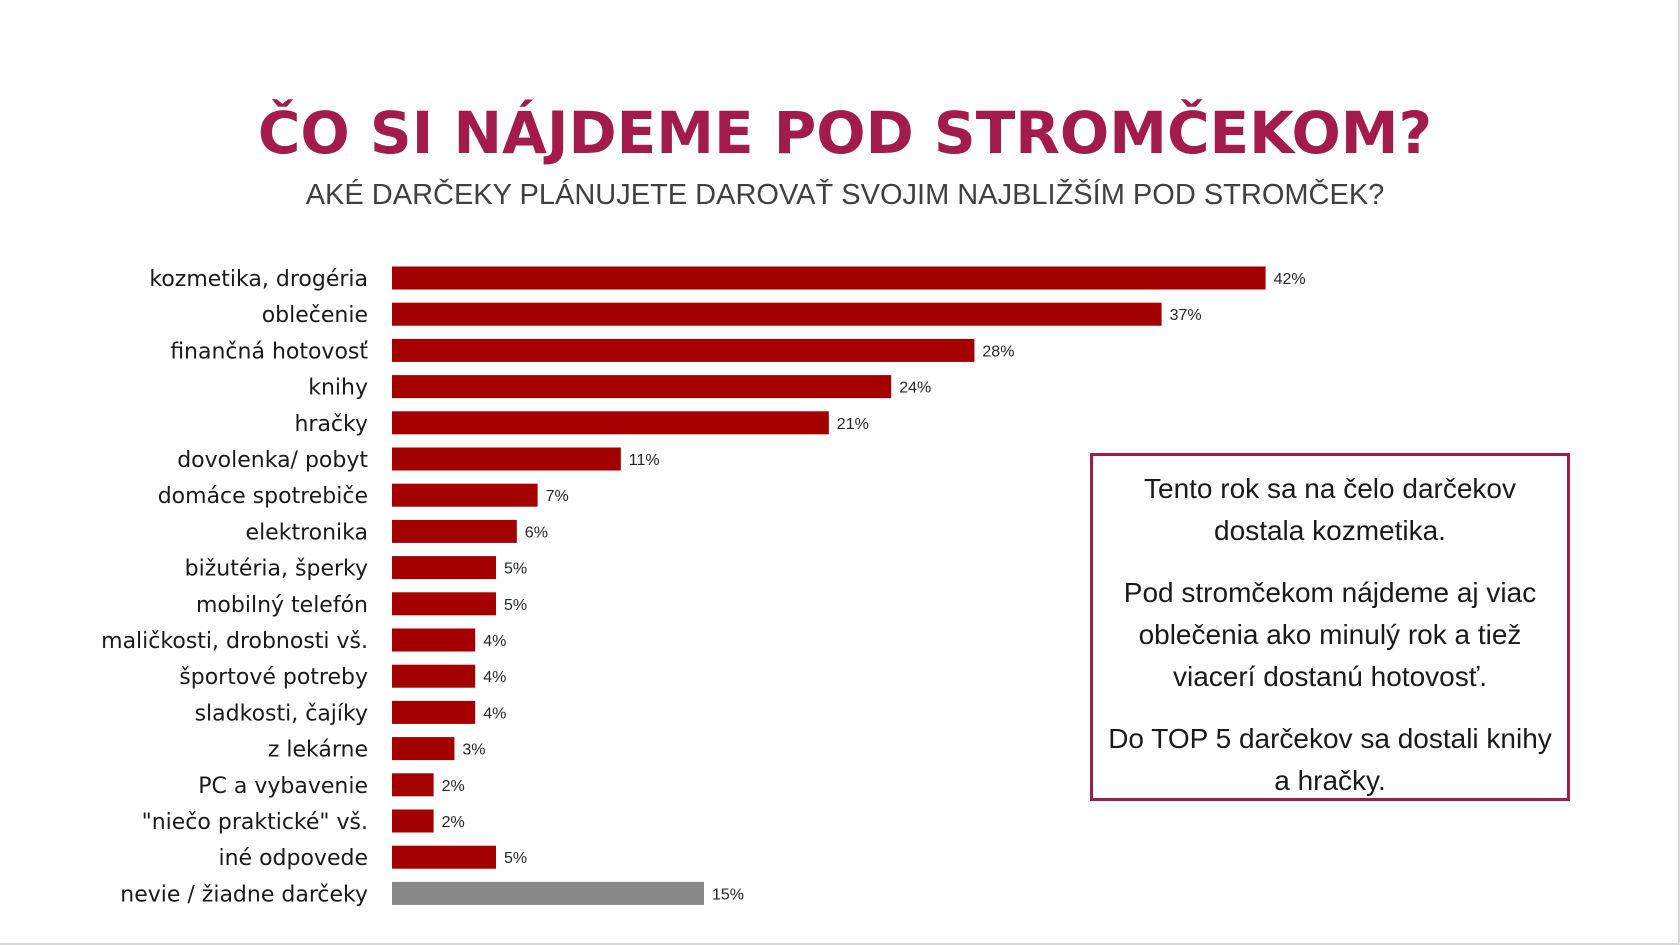 This screenshot has height=945, width=1680. Describe the element at coordinates (728, 894) in the screenshot. I see `value-label-18: 15%` at that location.